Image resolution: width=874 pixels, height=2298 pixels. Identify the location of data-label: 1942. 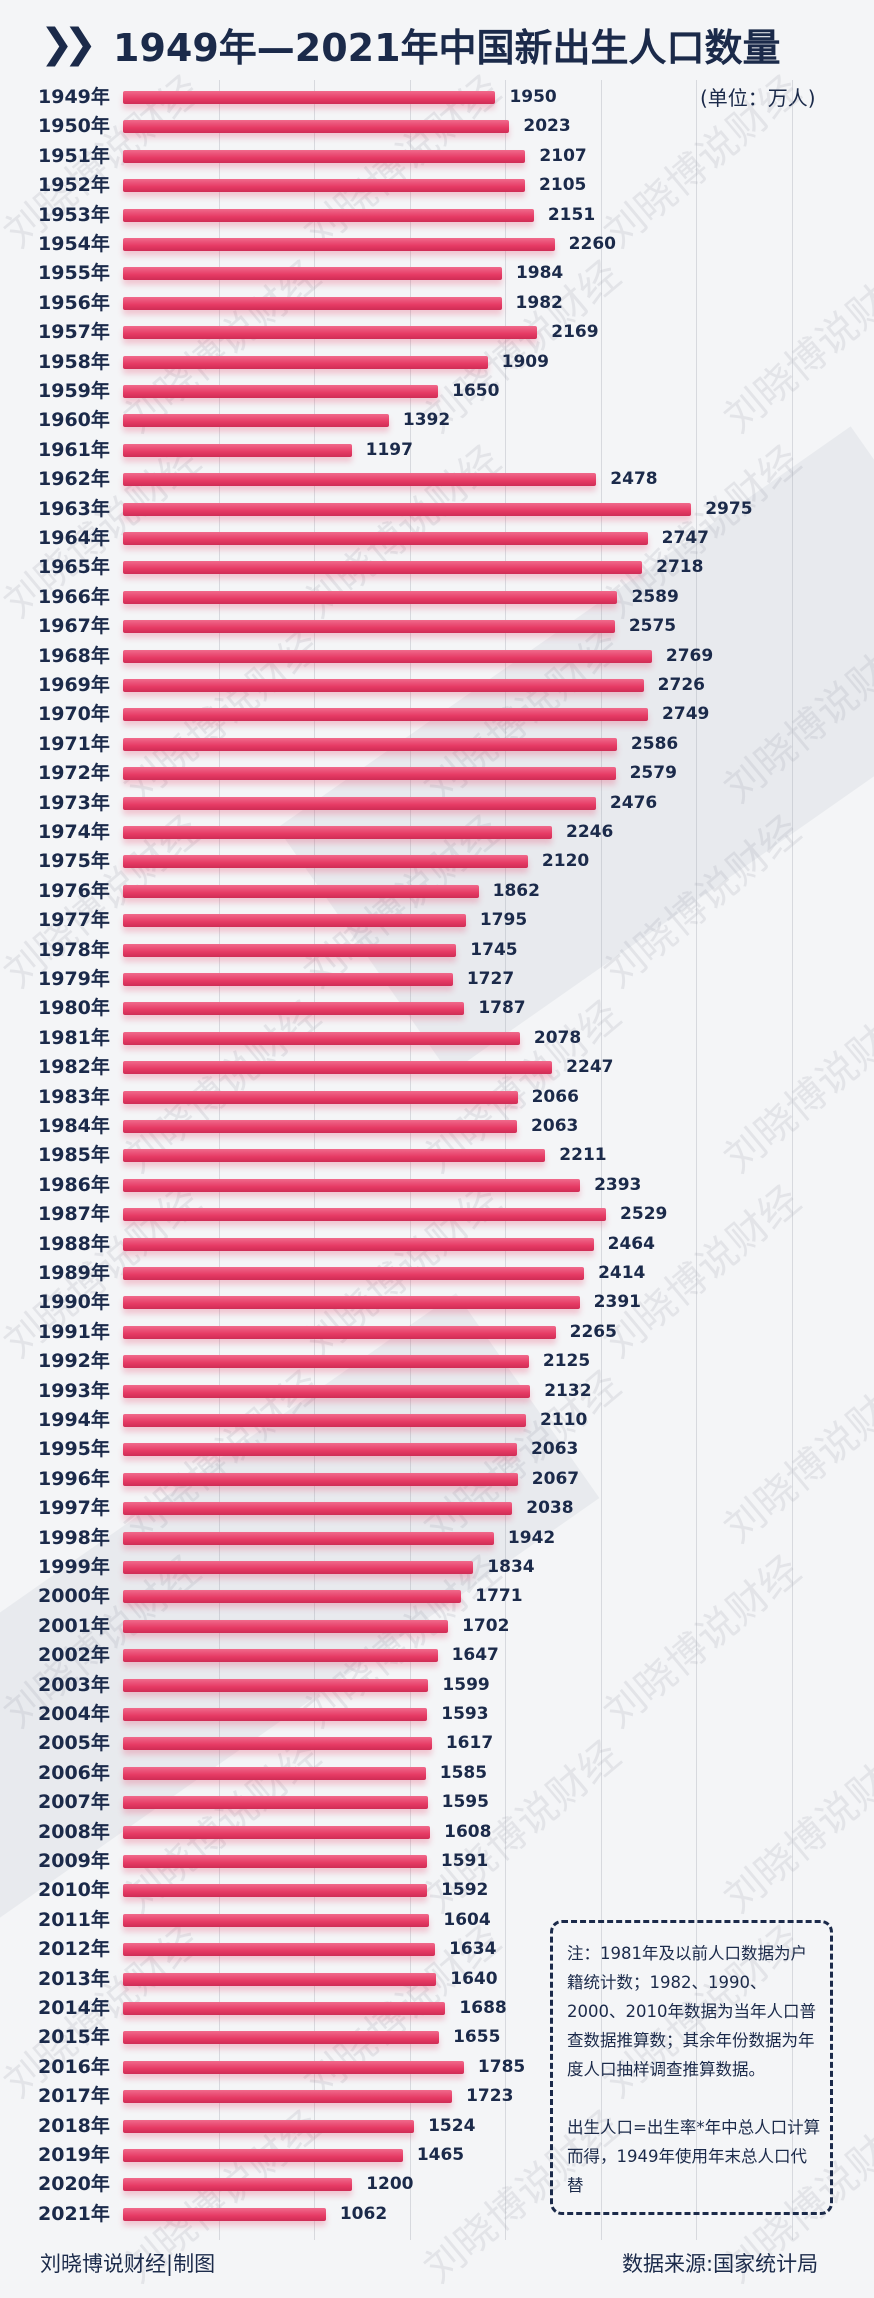
(531, 1537).